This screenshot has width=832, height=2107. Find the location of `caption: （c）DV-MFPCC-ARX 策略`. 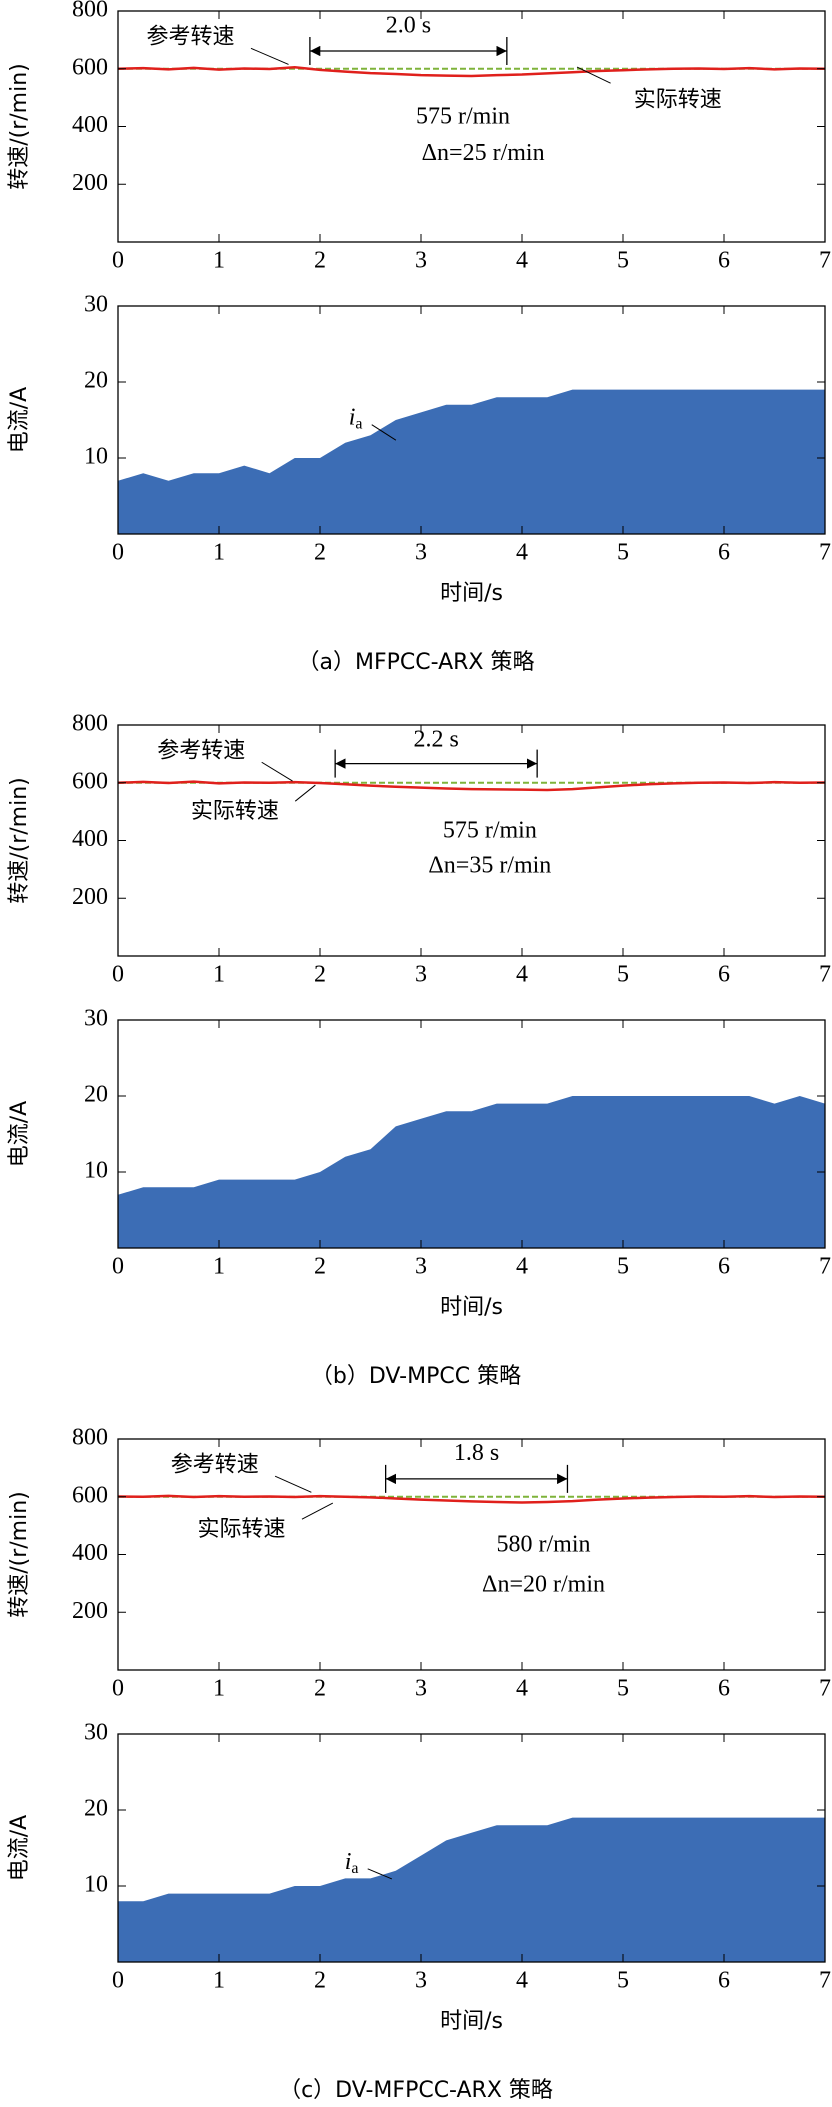

caption: （c）DV-MFPCC-ARX 策略 is located at coordinates (416, 2090).